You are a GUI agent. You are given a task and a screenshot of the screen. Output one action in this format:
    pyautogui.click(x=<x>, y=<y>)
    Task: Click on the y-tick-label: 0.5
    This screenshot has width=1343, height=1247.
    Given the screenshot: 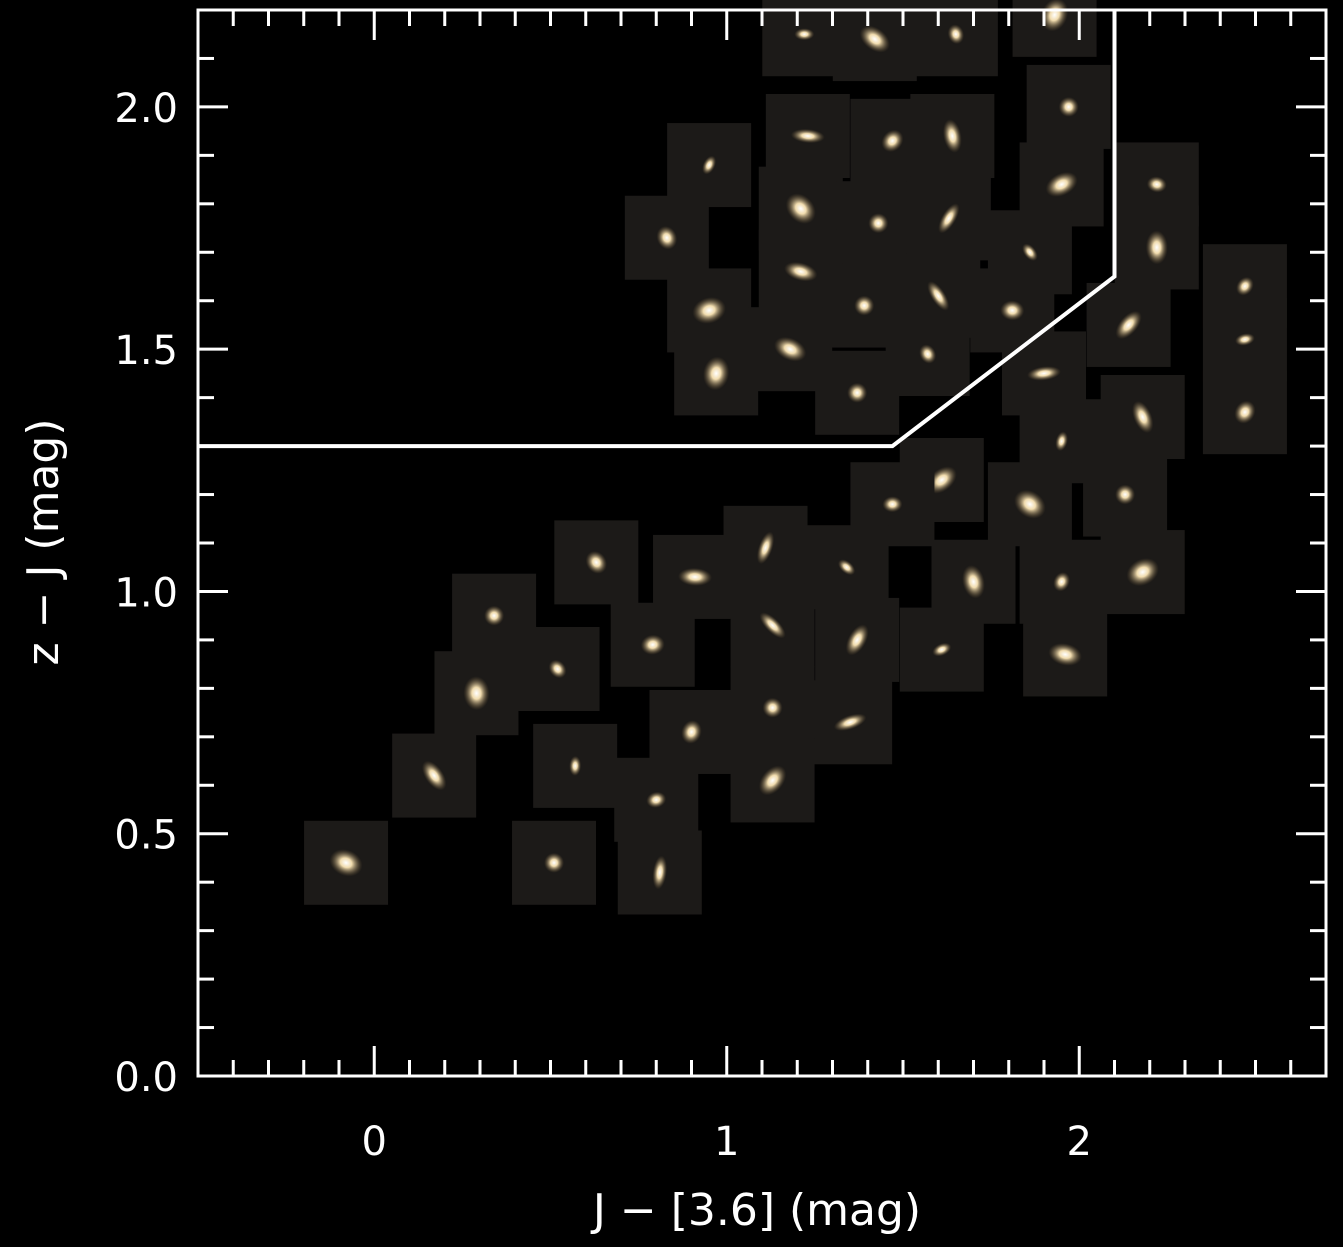 What is the action you would take?
    pyautogui.click(x=146, y=836)
    